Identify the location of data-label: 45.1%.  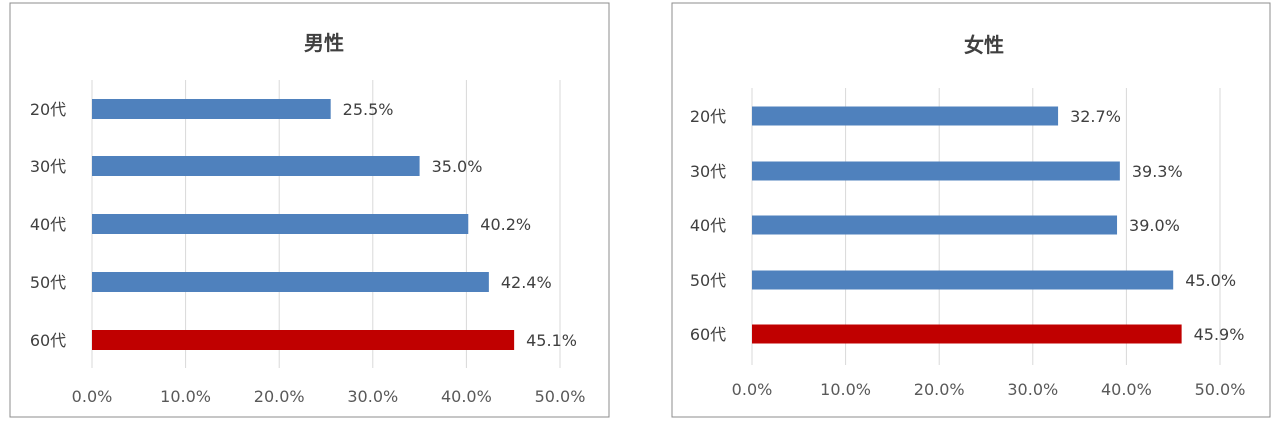
(551, 340).